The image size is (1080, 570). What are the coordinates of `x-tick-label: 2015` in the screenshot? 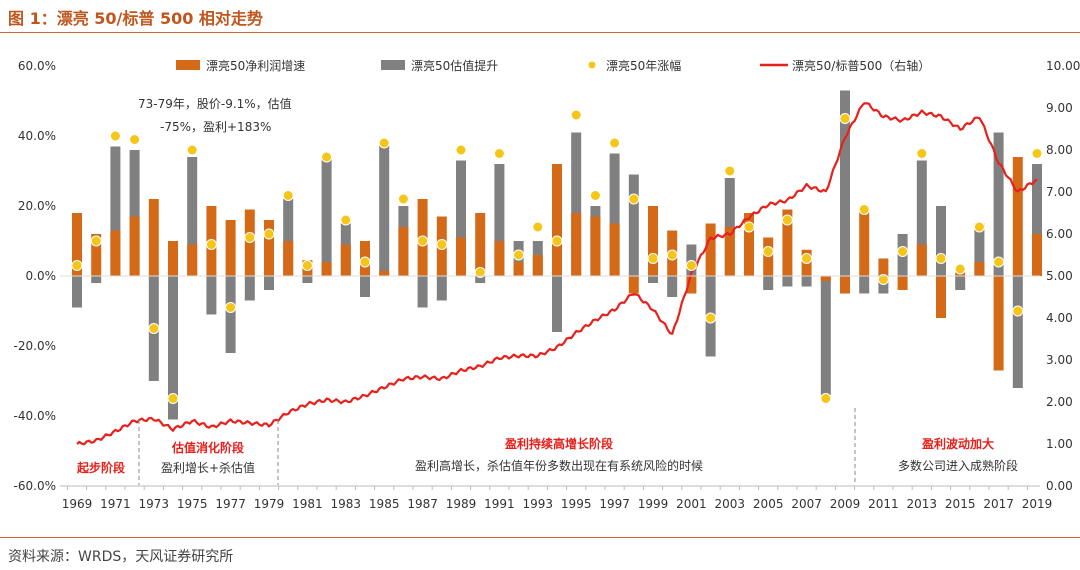 It's located at (960, 504).